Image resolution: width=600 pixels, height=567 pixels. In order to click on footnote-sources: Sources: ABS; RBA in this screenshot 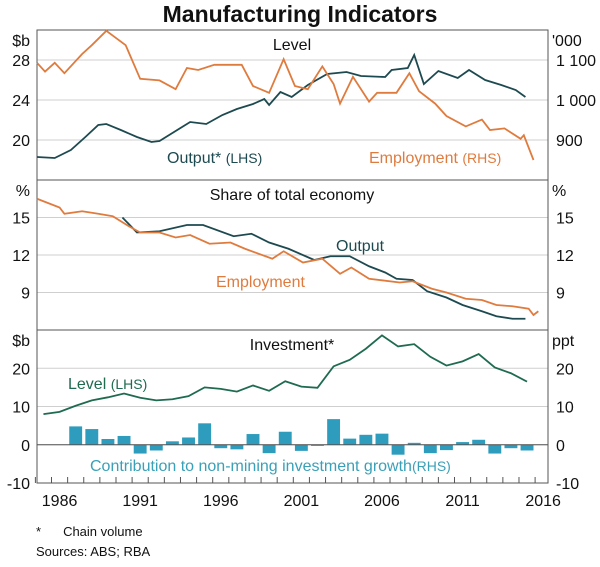, I will do `click(93, 551)`.